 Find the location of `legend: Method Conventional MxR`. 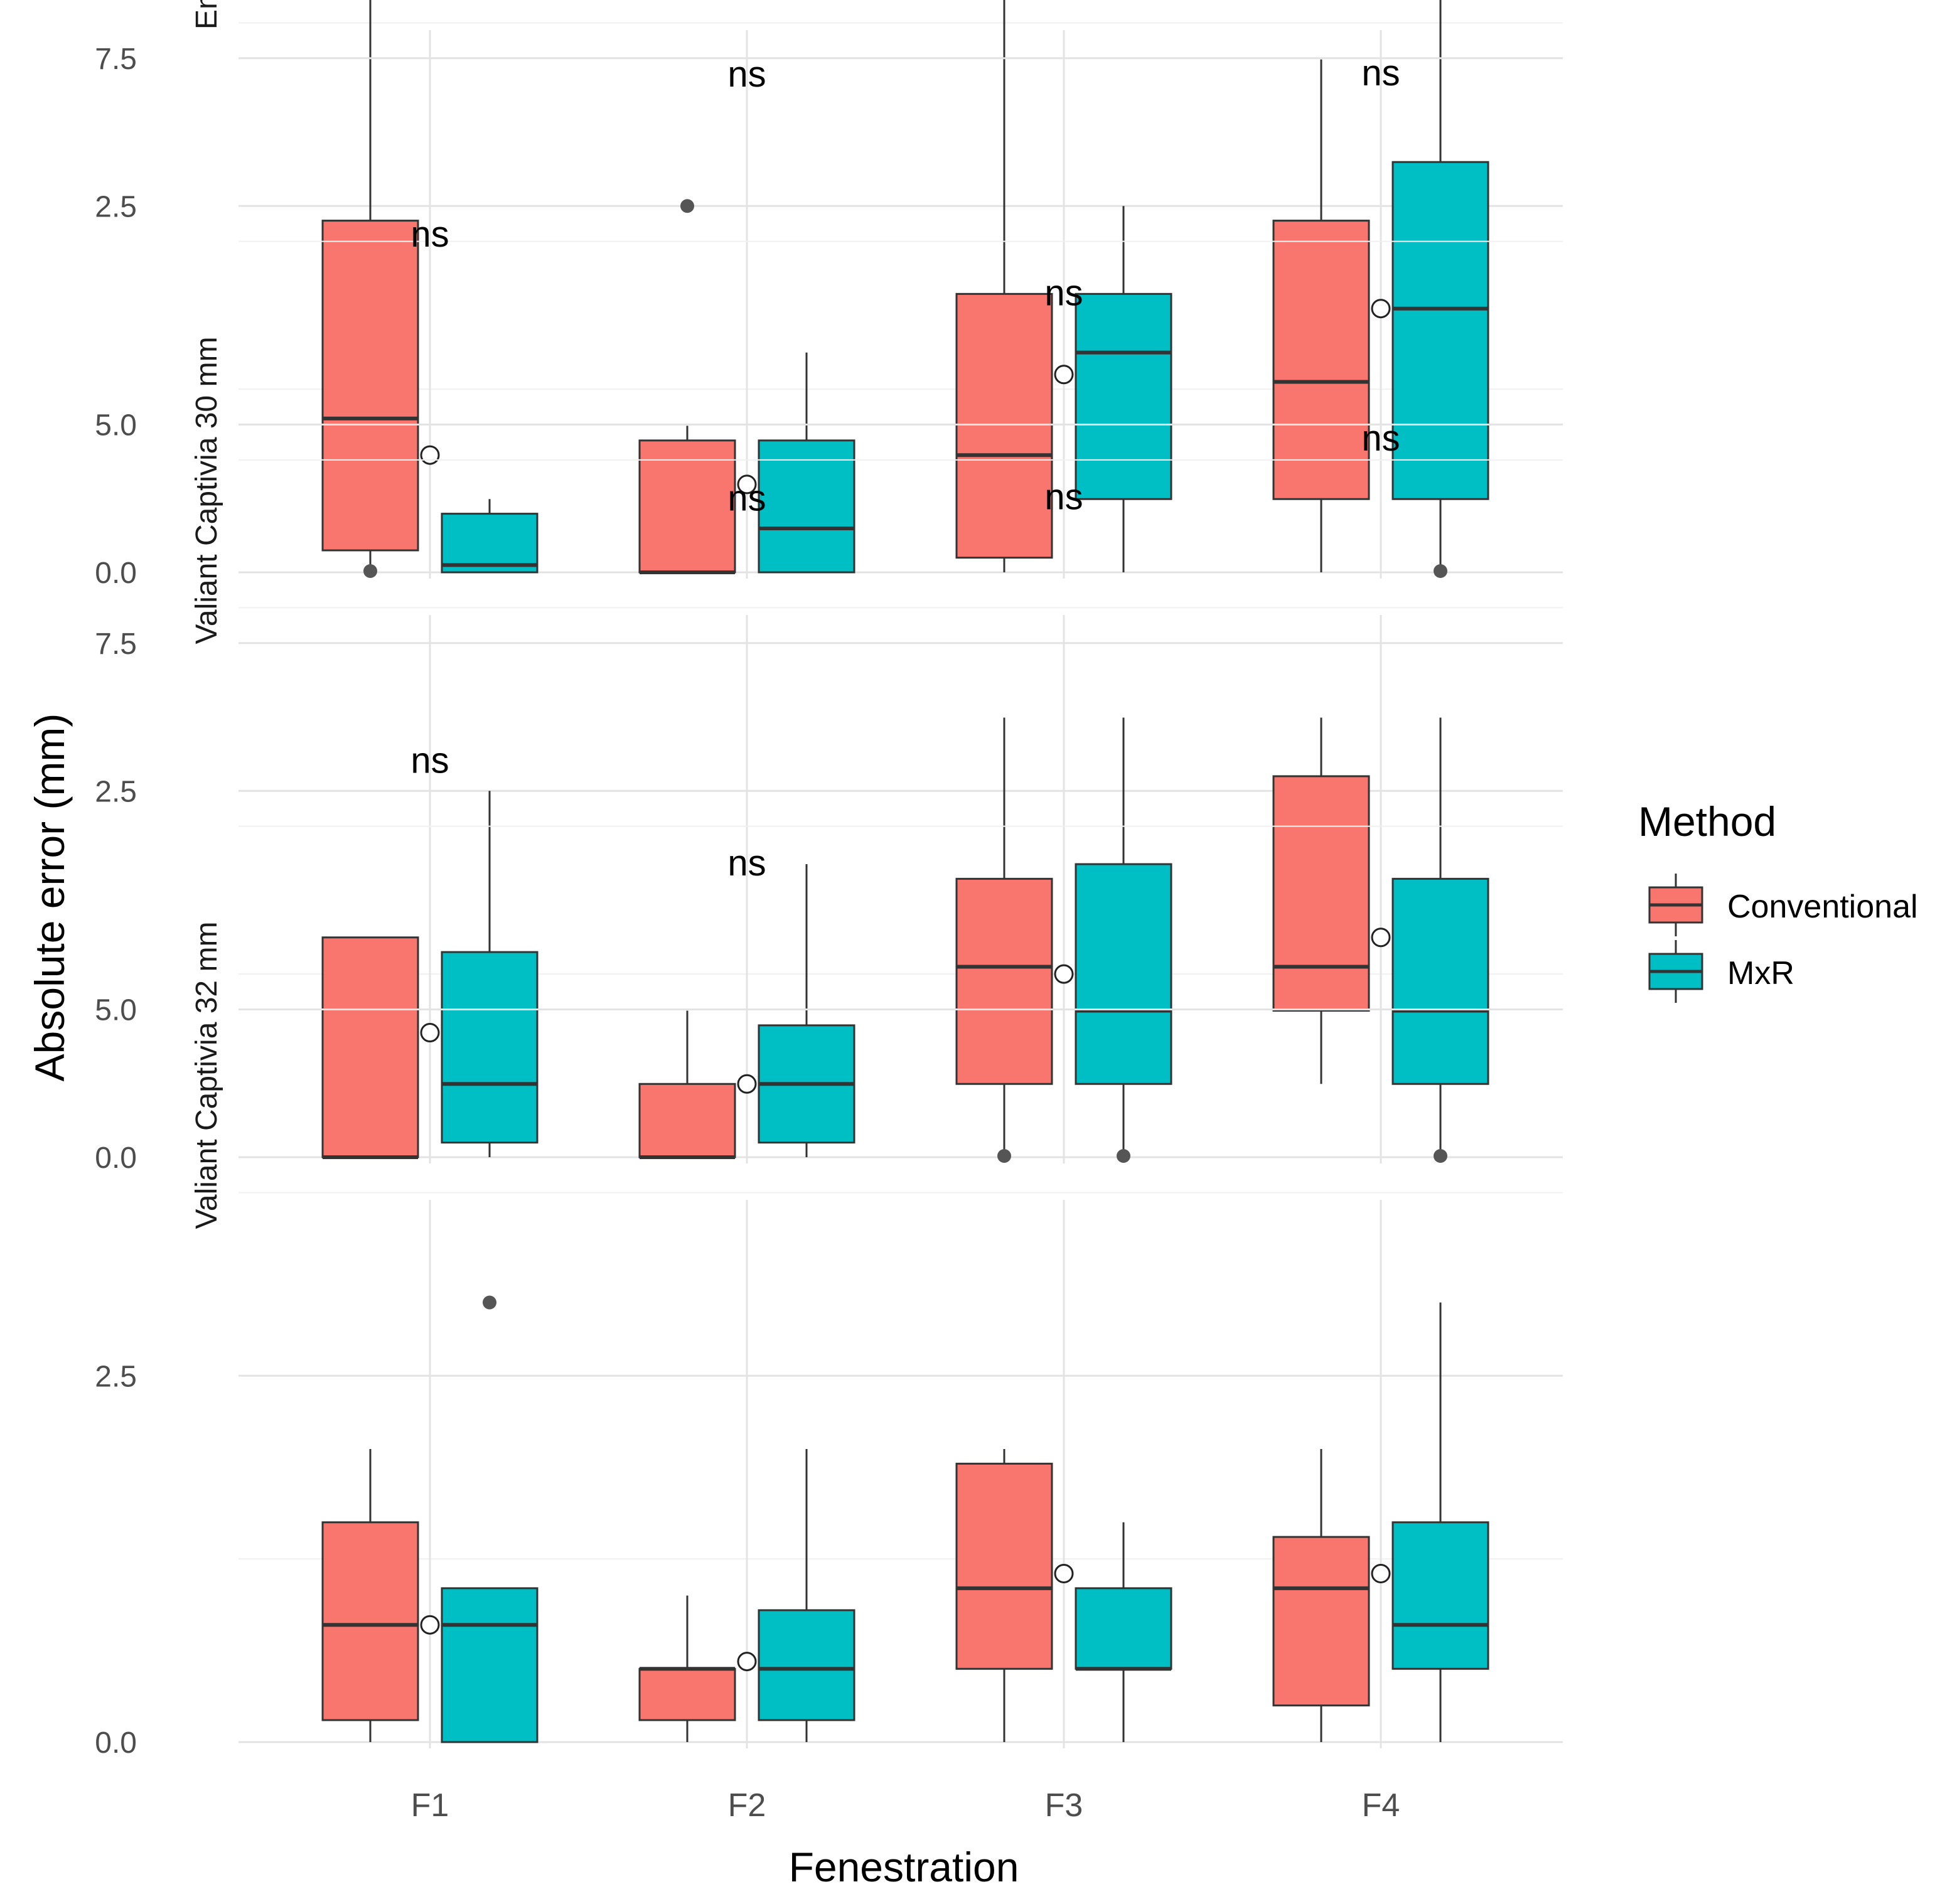

legend: Method Conventional MxR is located at coordinates (1778, 900).